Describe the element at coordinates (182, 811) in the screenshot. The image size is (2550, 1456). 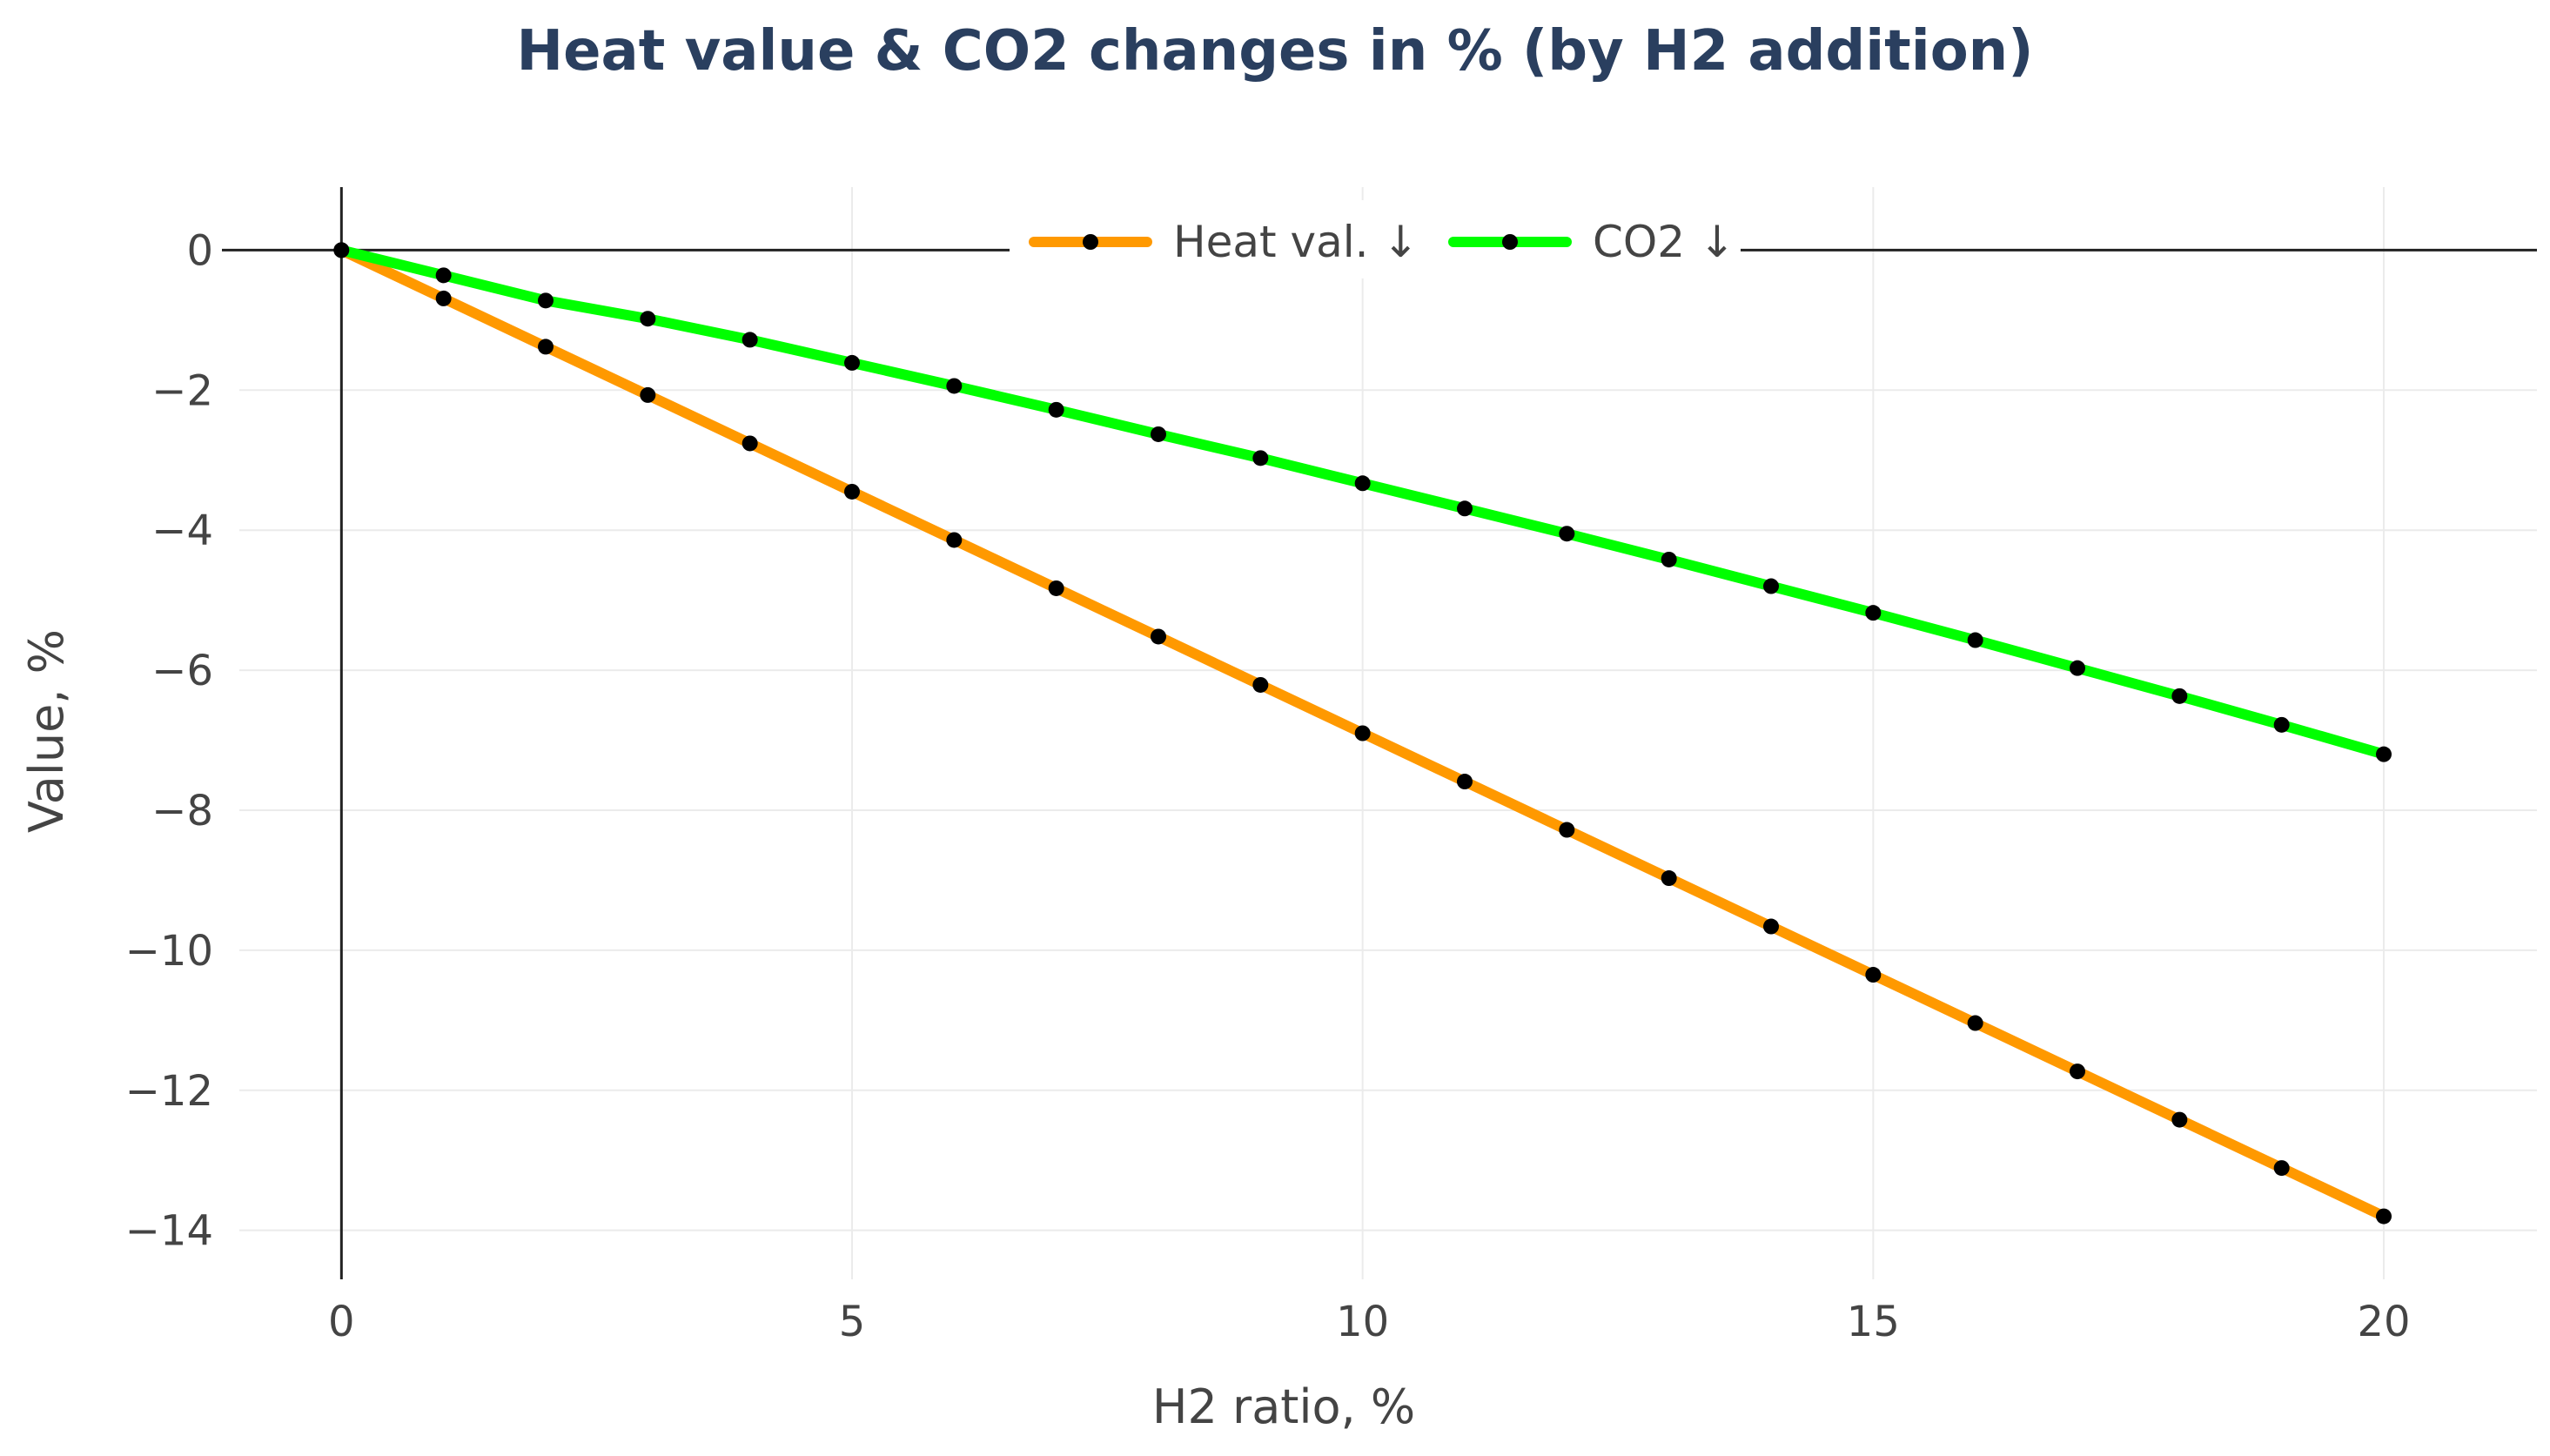
I see `y-tick-label: −8` at that location.